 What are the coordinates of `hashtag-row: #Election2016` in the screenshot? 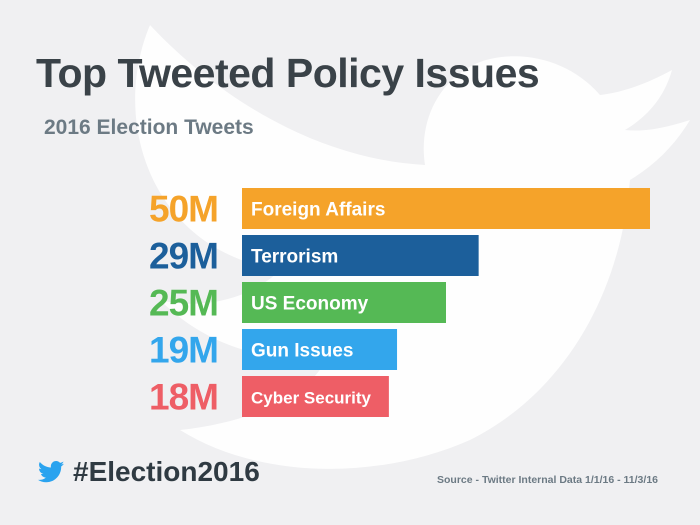 It's located at (149, 472).